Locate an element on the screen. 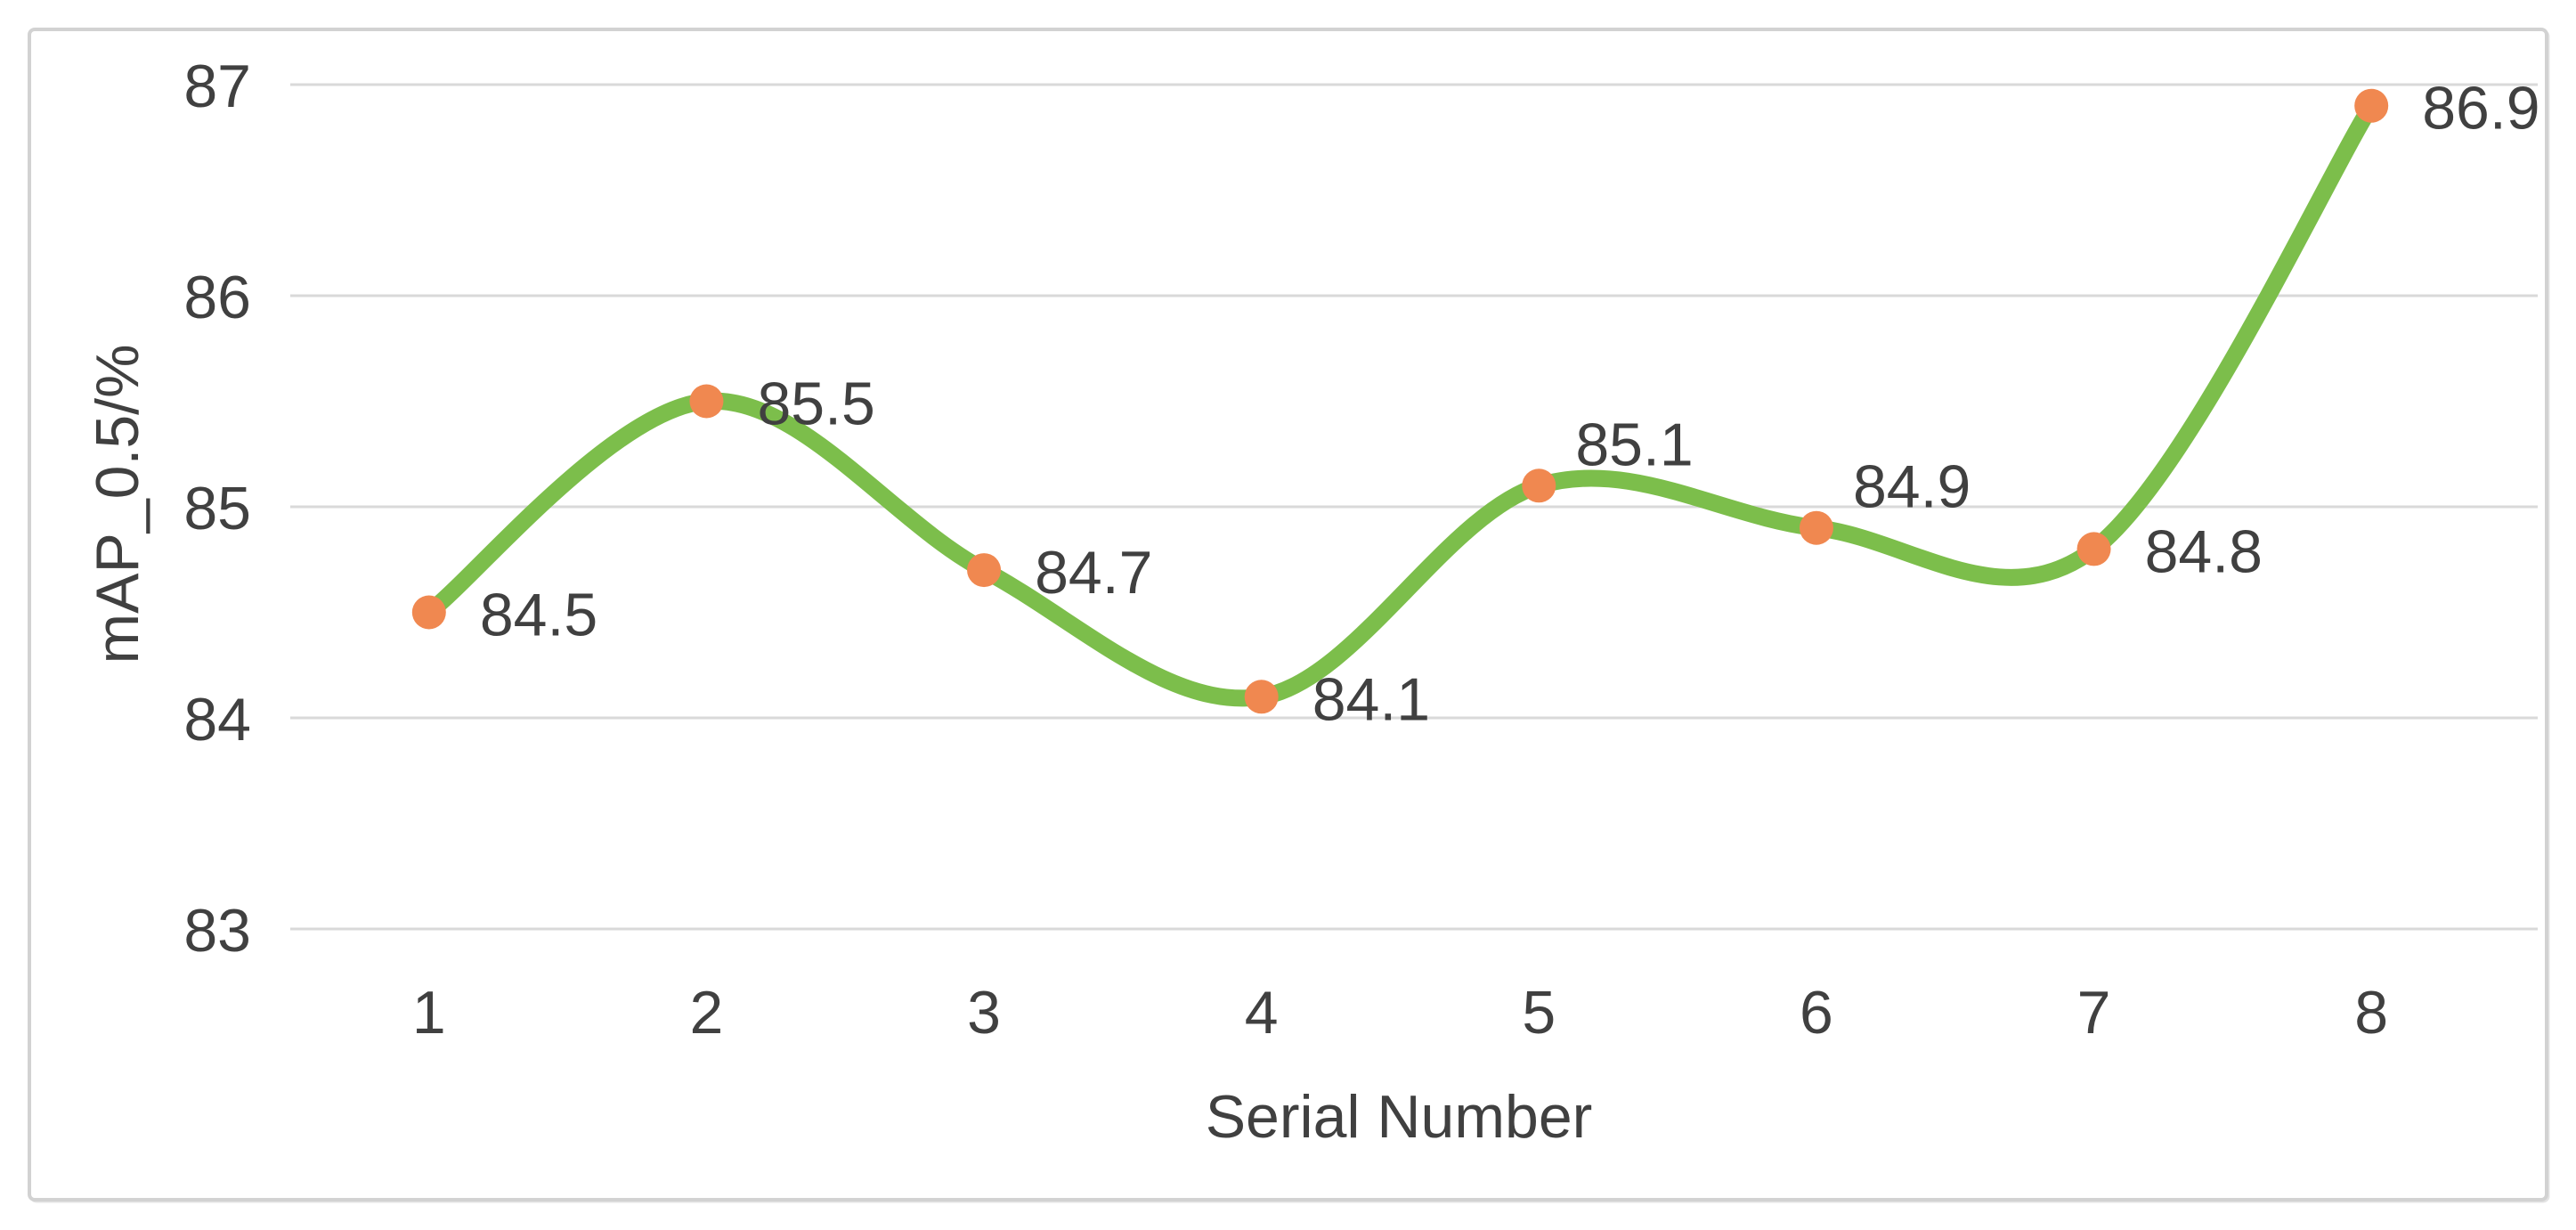 The image size is (2576, 1230). y-tick-label: 83 is located at coordinates (217, 931).